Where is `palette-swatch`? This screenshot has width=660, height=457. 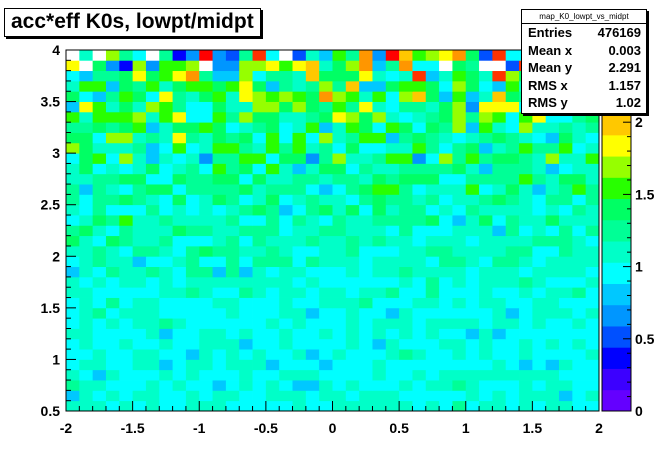 palette-swatch is located at coordinates (616, 358).